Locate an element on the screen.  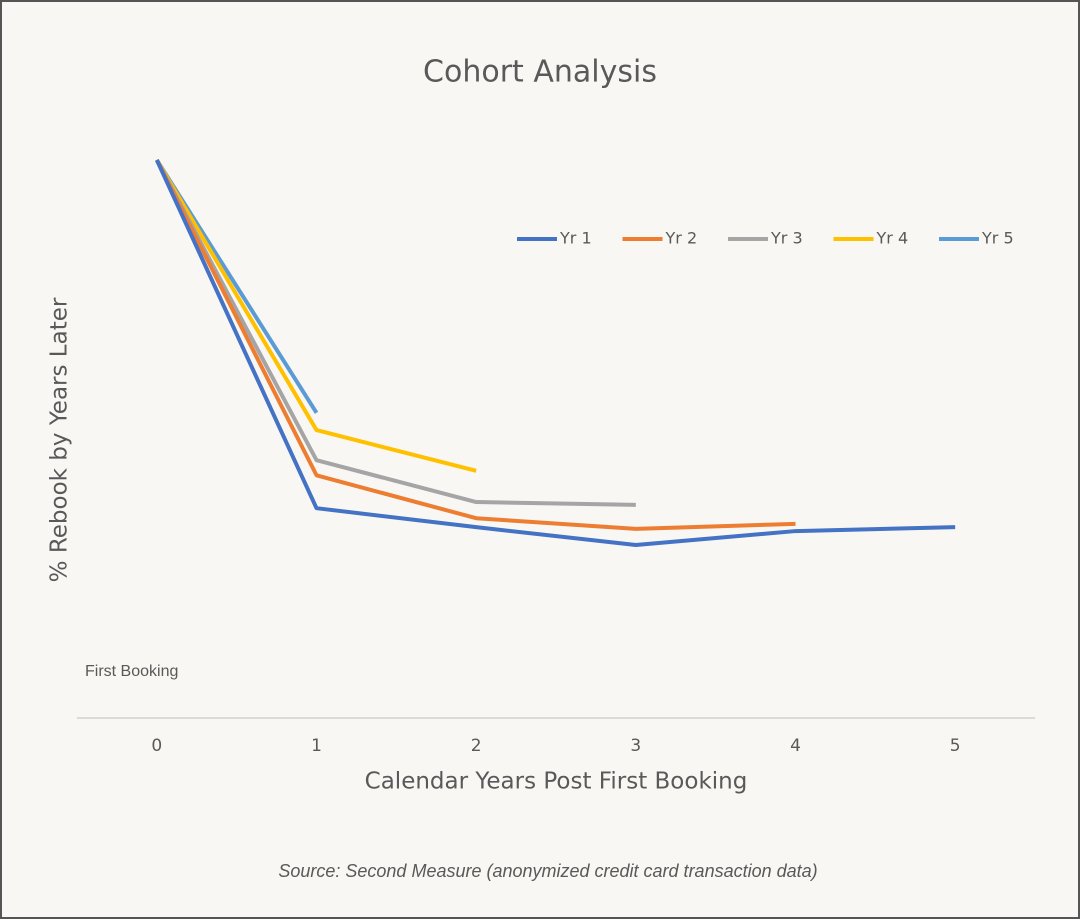
x-axis-label: Calendar Years Post First Booking is located at coordinates (556, 782).